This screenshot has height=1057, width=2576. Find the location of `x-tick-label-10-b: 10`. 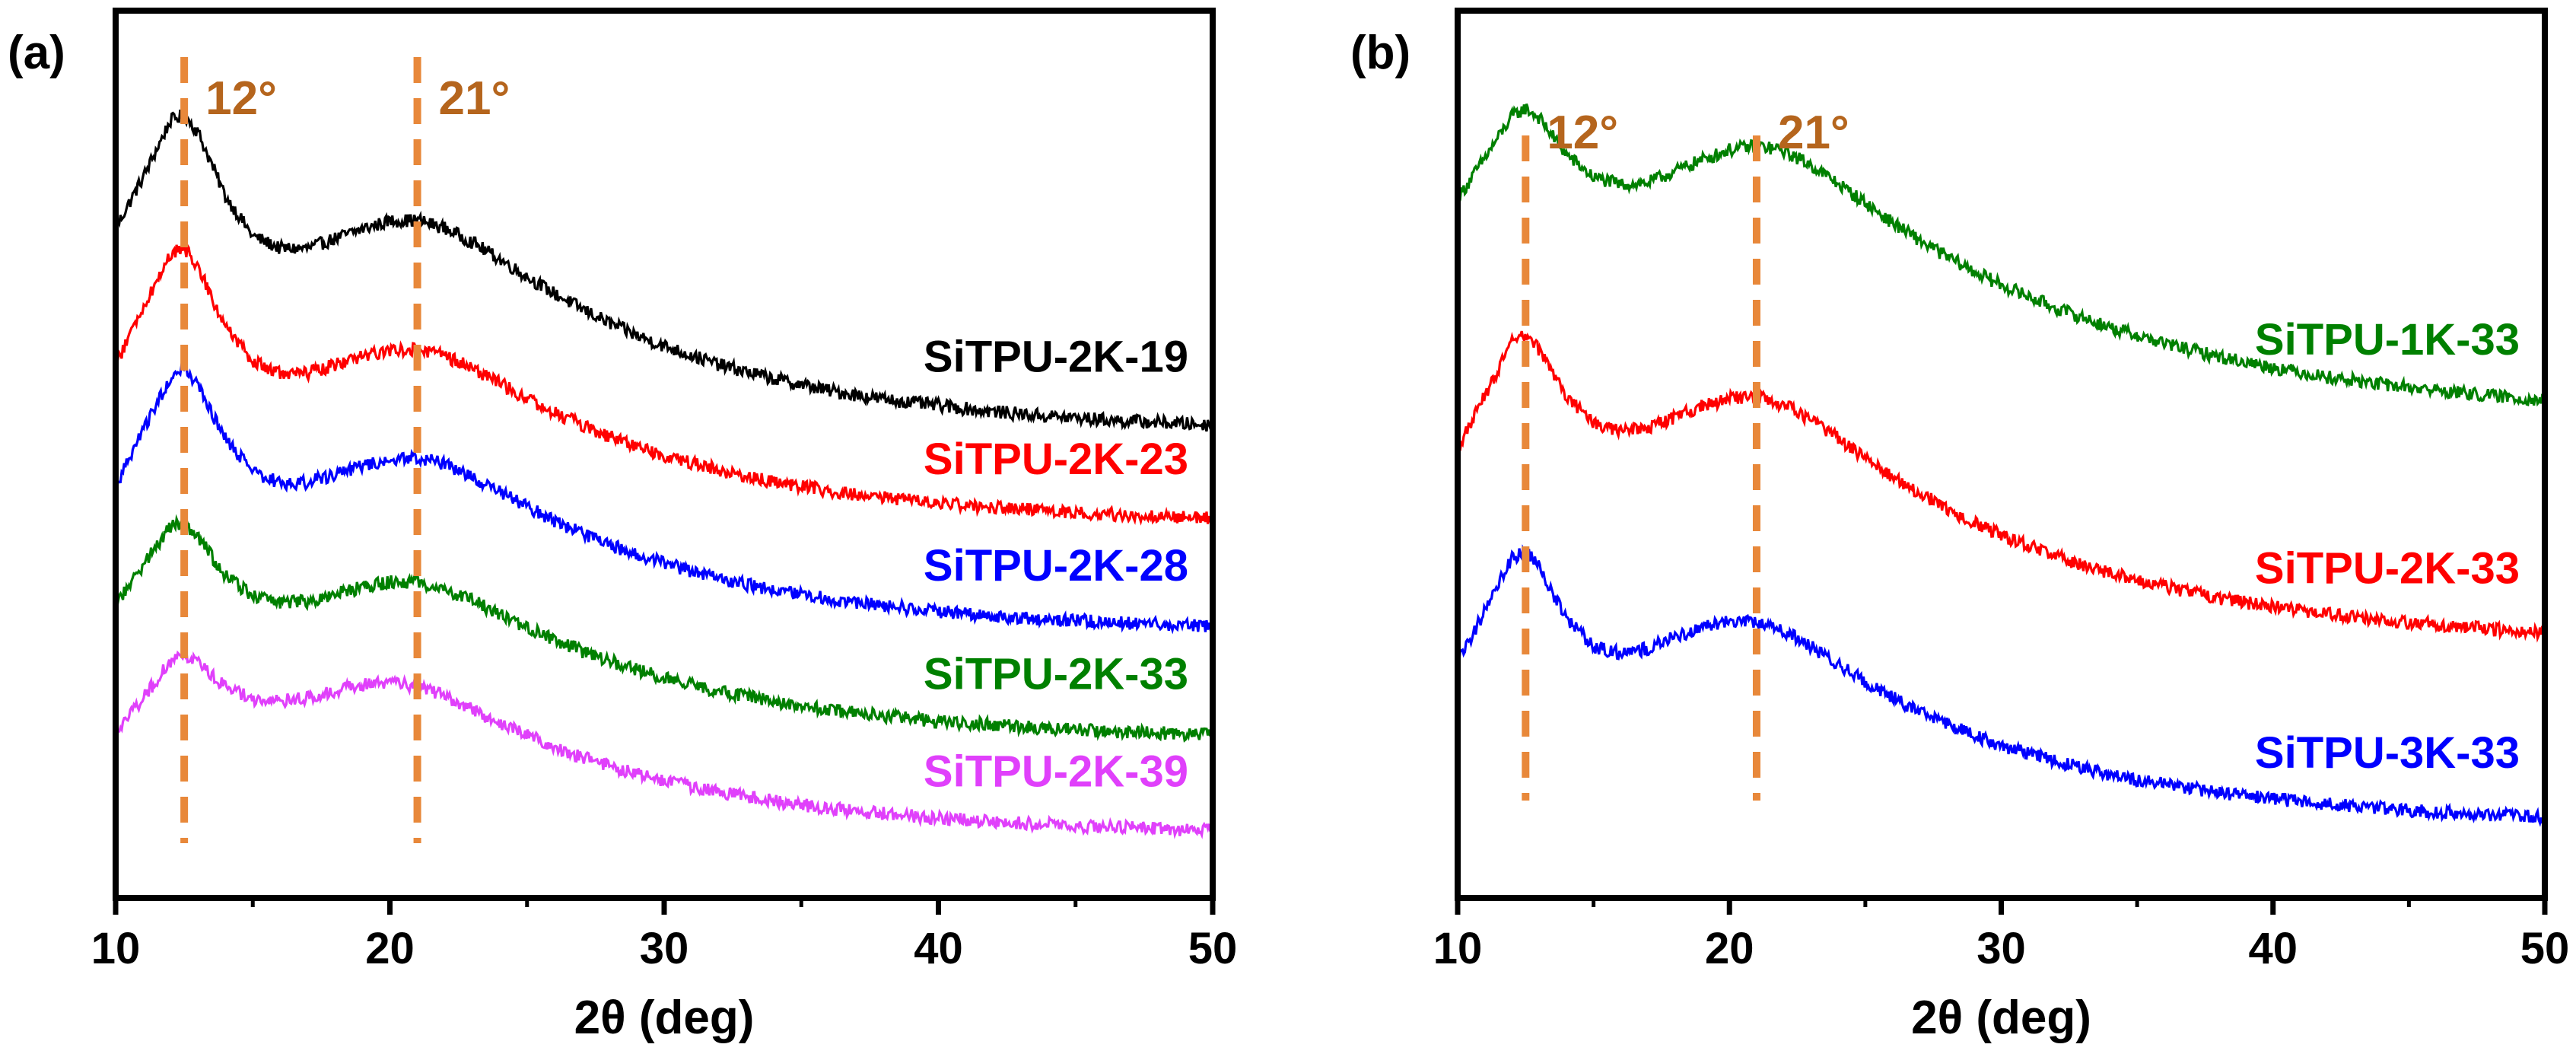

x-tick-label-10-b: 10 is located at coordinates (1458, 948).